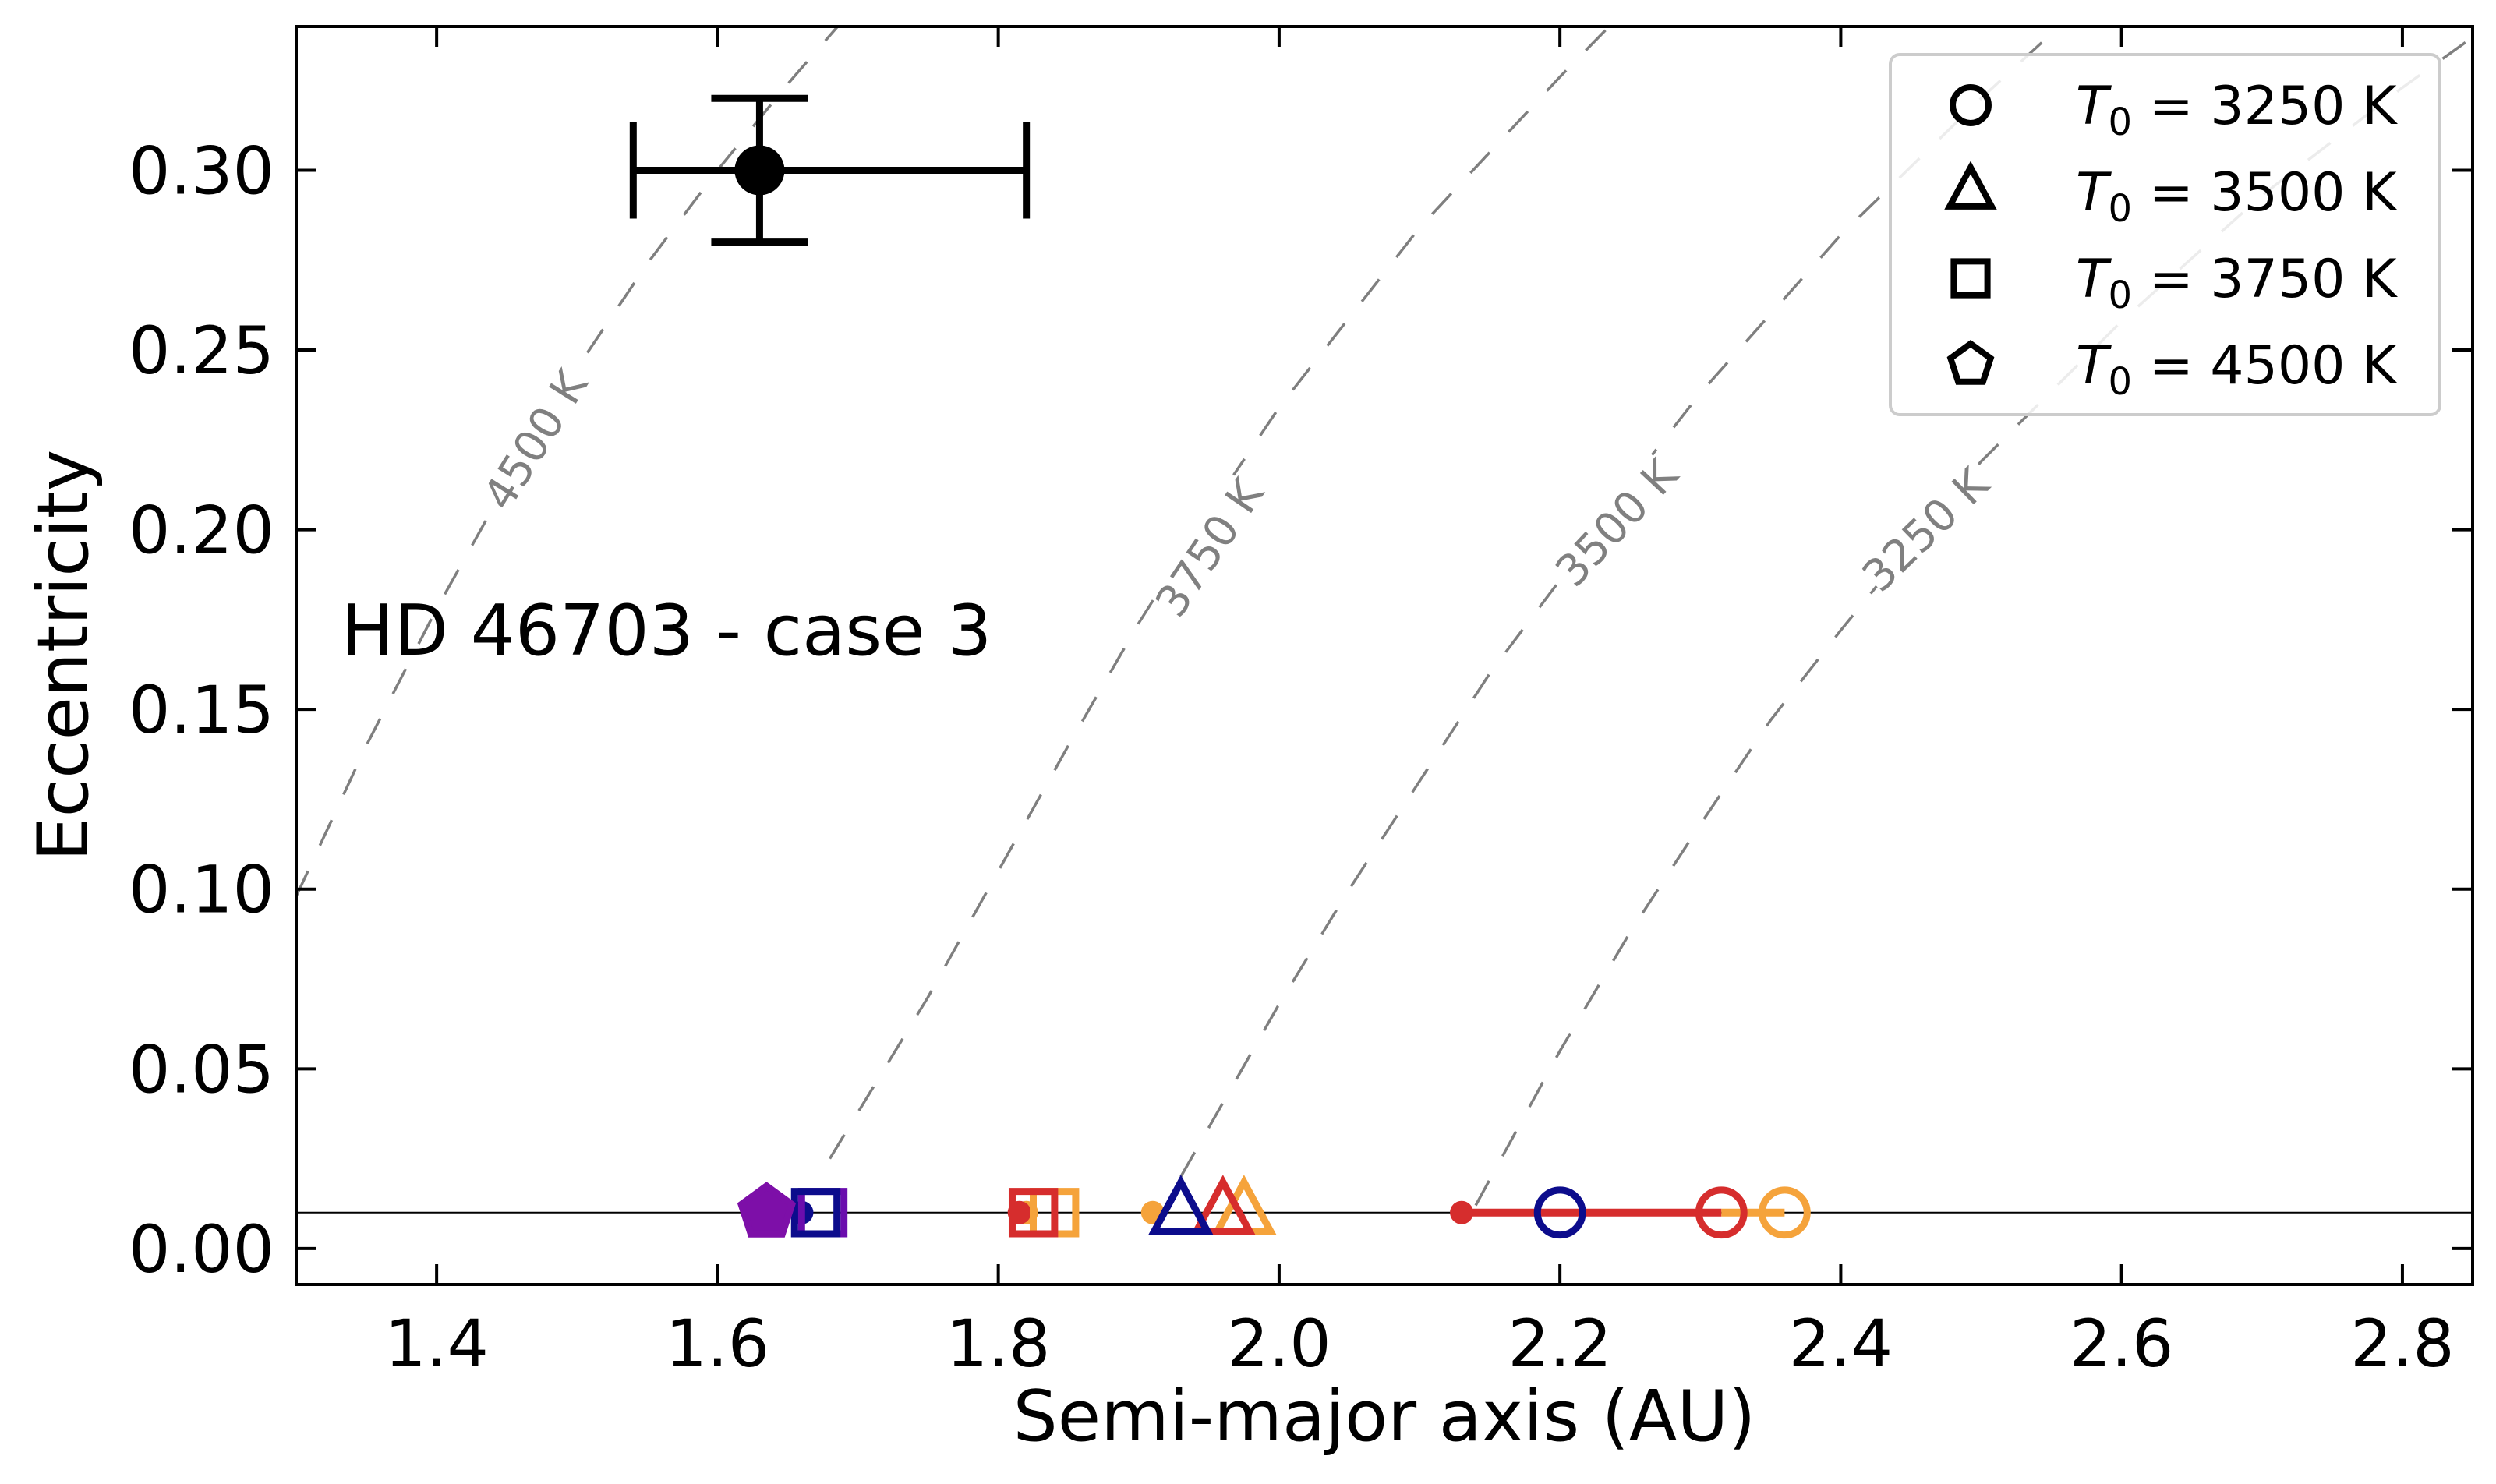 The image size is (2496, 1484). I want to click on legend-label-2: T0 = 3750 K, so click(2237, 283).